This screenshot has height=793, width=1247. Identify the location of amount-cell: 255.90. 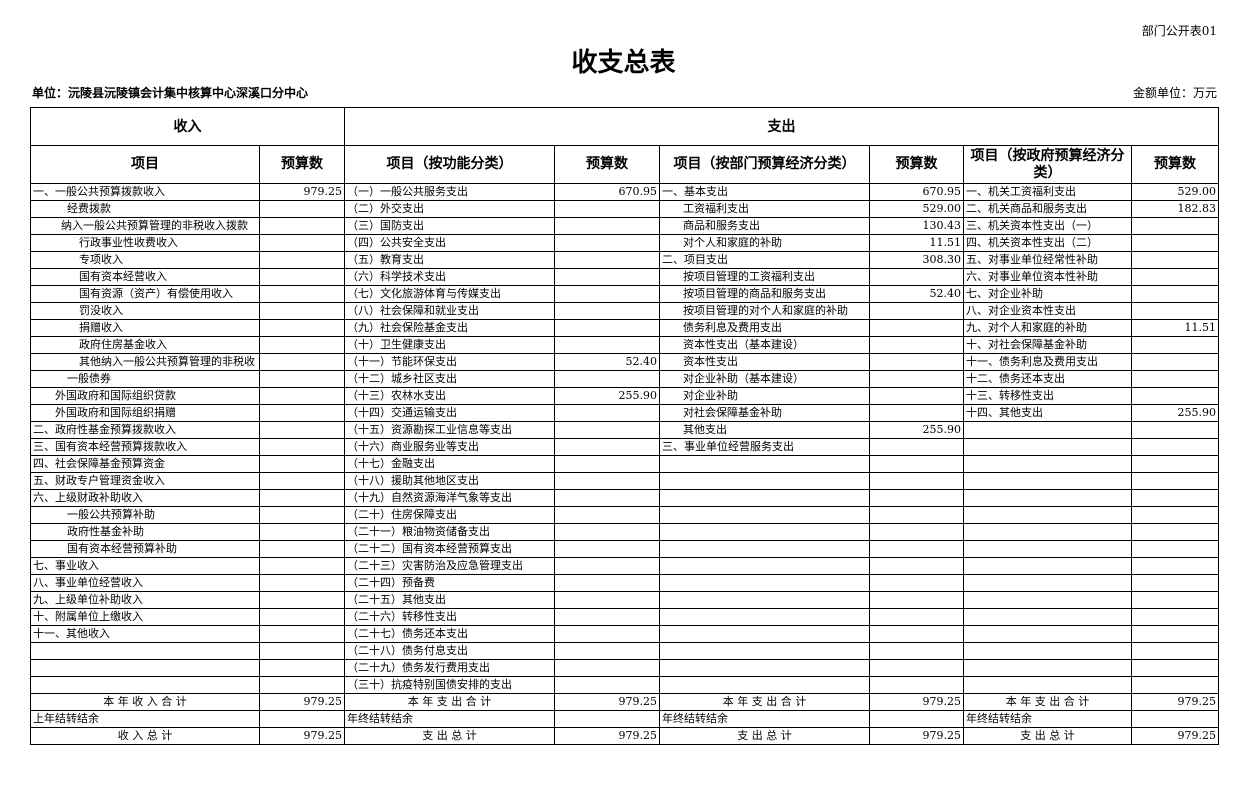
(1175, 413).